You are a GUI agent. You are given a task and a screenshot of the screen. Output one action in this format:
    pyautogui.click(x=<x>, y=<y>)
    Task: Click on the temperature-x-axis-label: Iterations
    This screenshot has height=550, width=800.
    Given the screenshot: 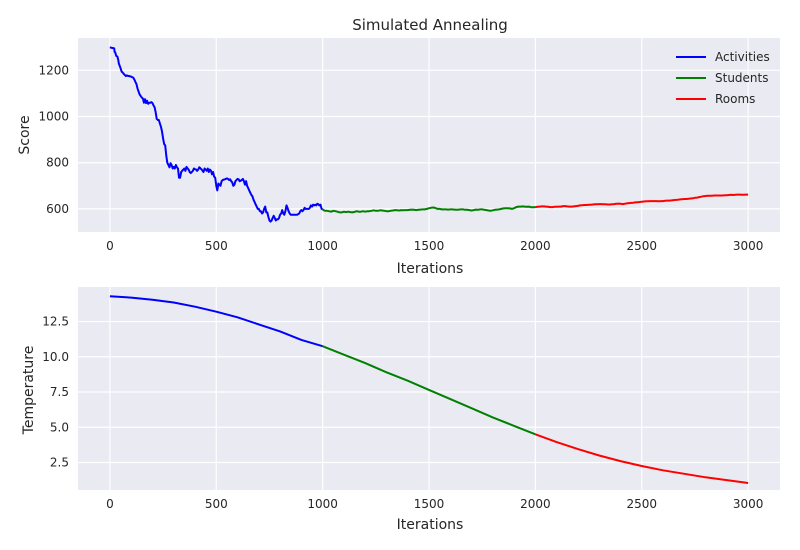 What is the action you would take?
    pyautogui.click(x=430, y=525)
    